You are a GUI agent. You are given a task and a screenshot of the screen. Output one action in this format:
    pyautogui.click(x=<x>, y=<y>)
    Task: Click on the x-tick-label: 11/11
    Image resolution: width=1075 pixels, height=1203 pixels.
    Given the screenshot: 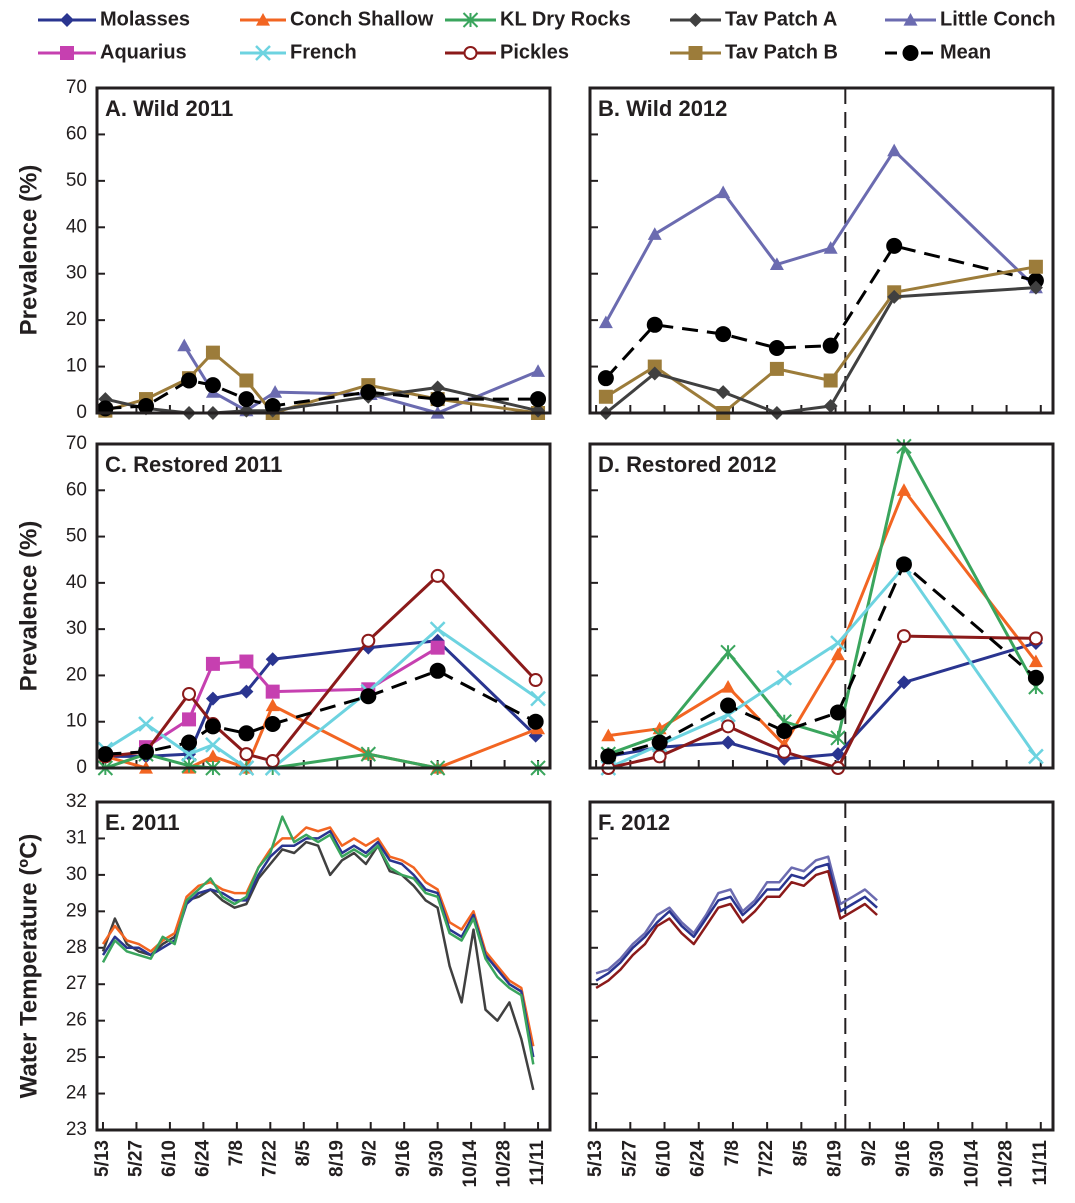 What is the action you would take?
    pyautogui.click(x=537, y=1163)
    